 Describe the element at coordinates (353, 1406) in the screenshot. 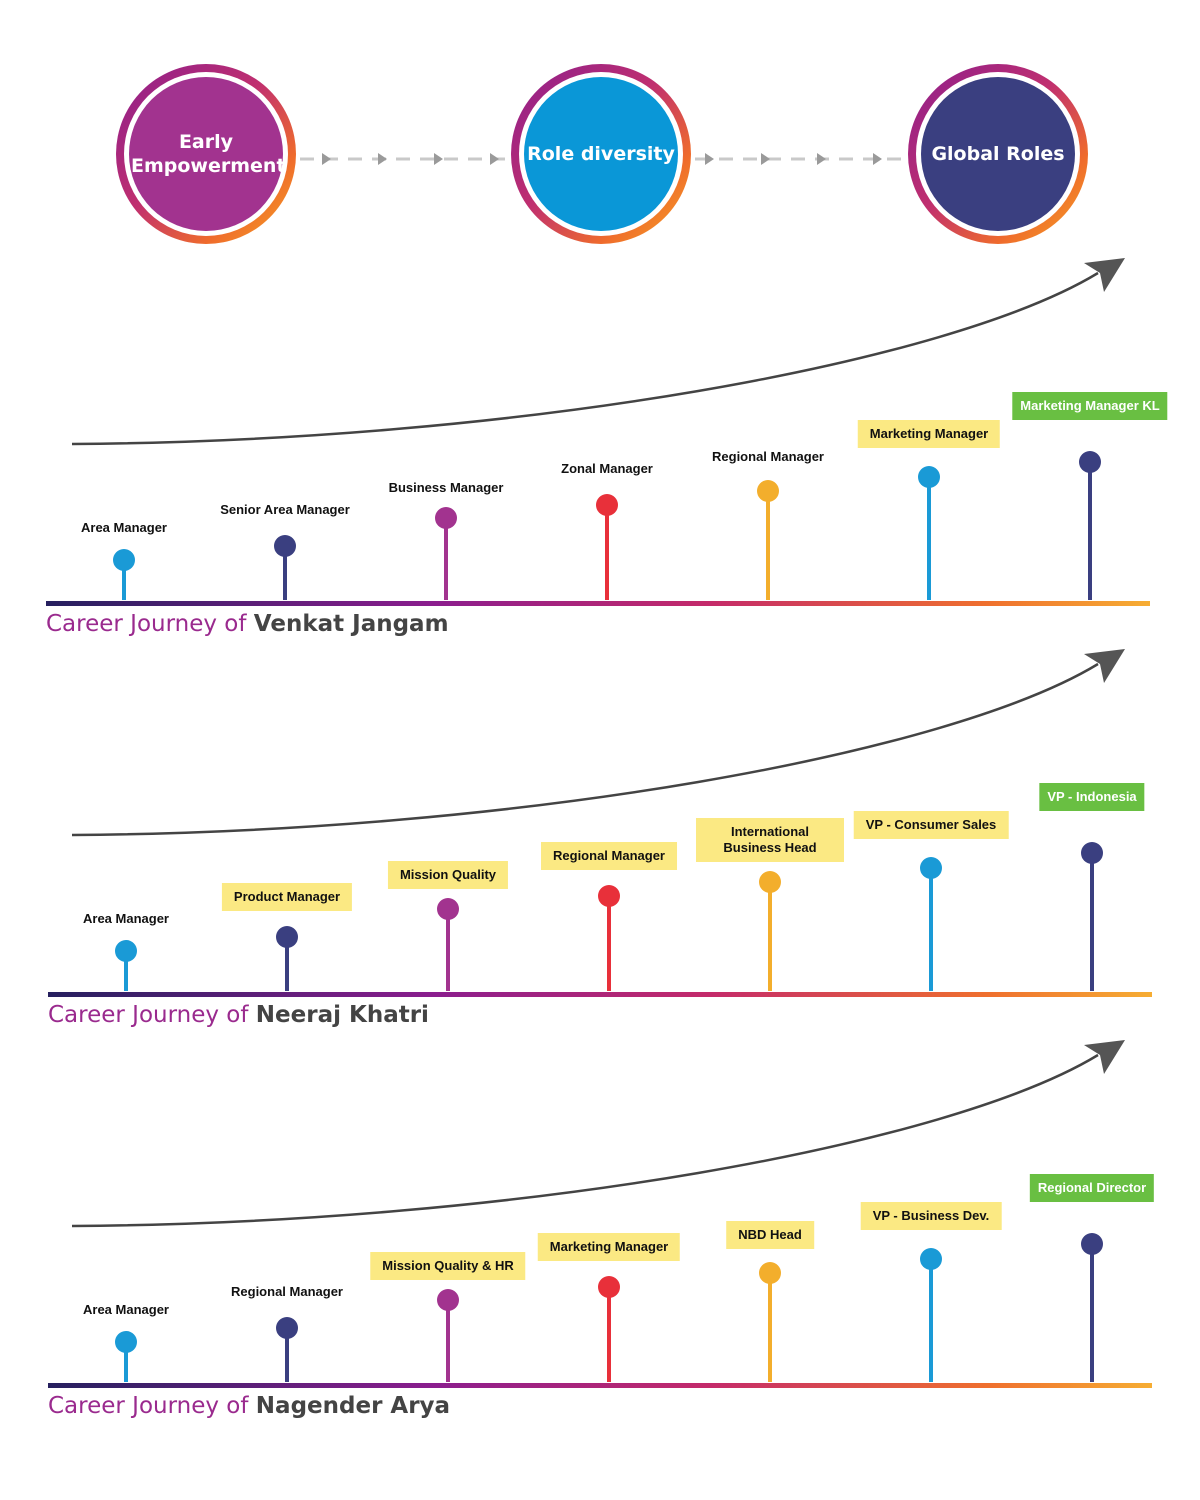

I see `journey-person-name: Nagender Arya` at that location.